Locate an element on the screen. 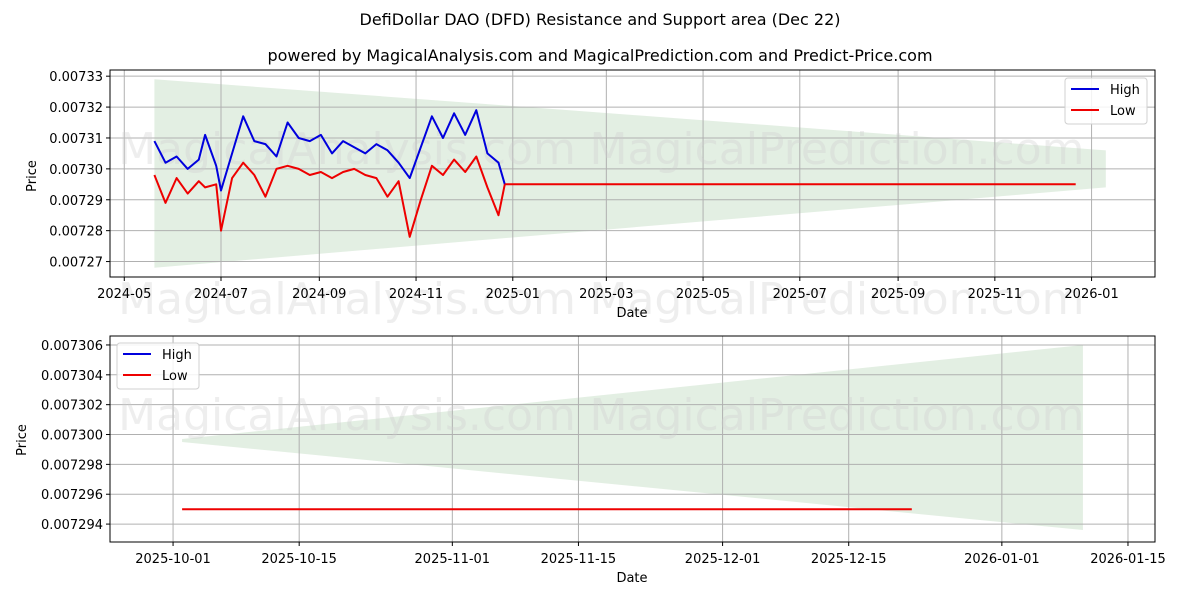 This screenshot has height=600, width=1200. y-tick-label: 0.00728 is located at coordinates (76, 232).